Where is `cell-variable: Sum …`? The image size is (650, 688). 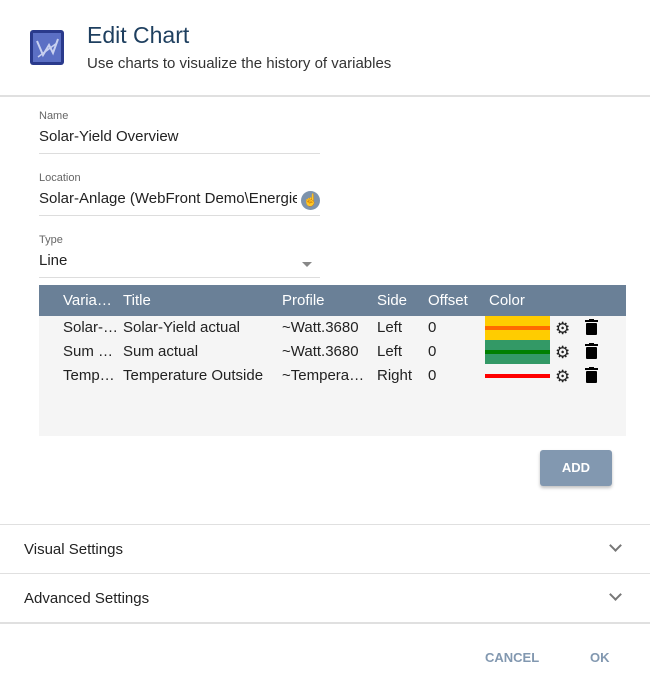 cell-variable: Sum … is located at coordinates (88, 351).